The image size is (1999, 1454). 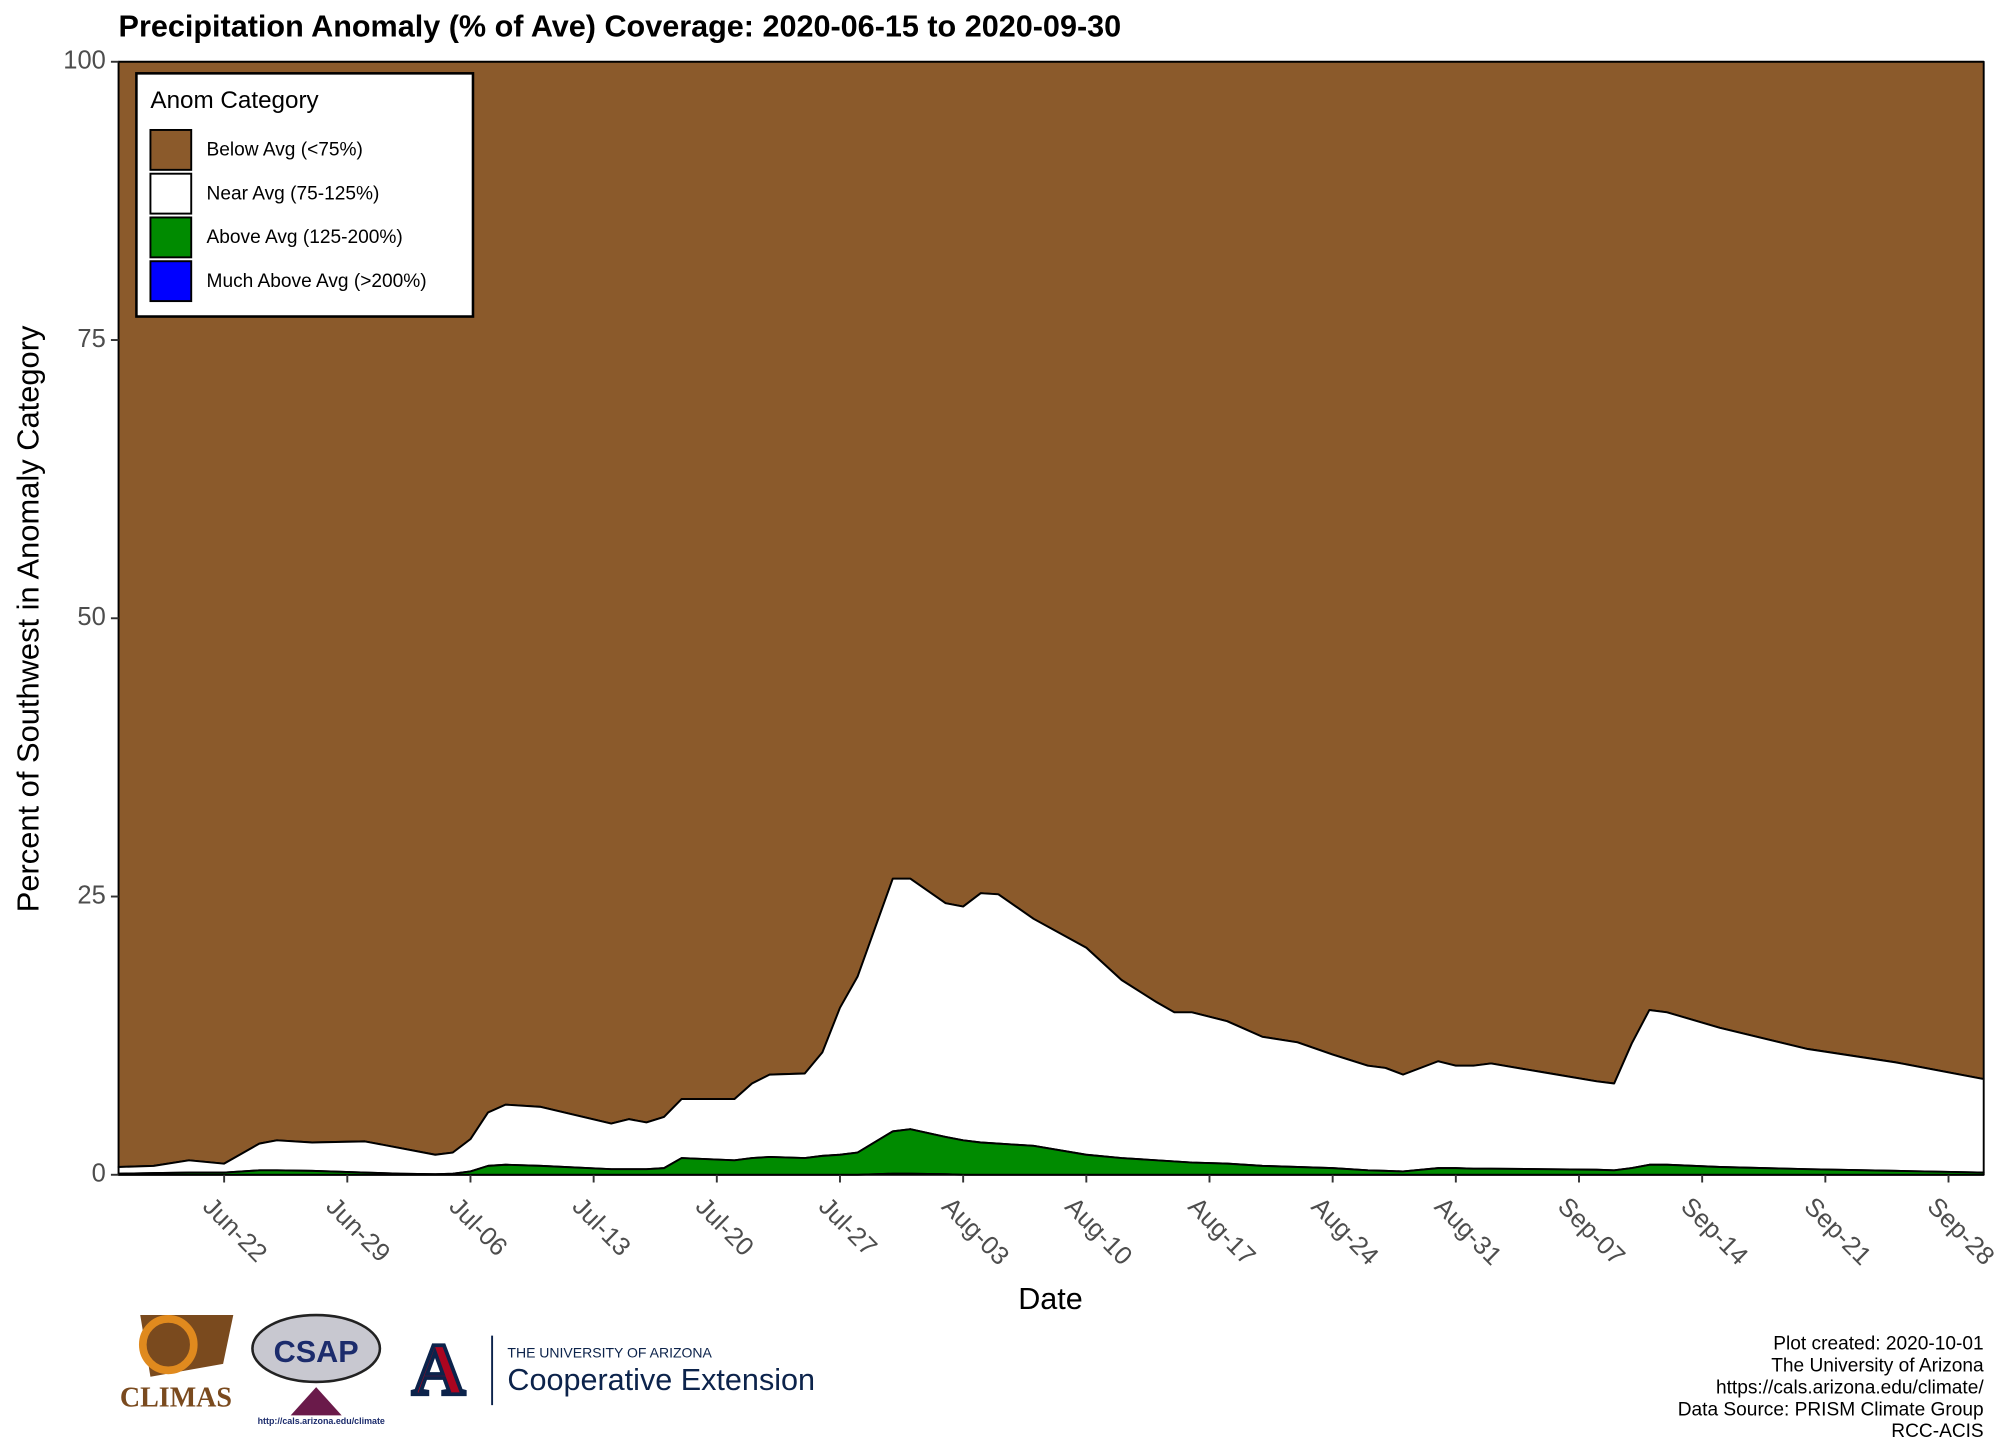 What do you see at coordinates (609, 1352) in the screenshot?
I see `ua-name: THE UNIVERSITY OF ARIZONA` at bounding box center [609, 1352].